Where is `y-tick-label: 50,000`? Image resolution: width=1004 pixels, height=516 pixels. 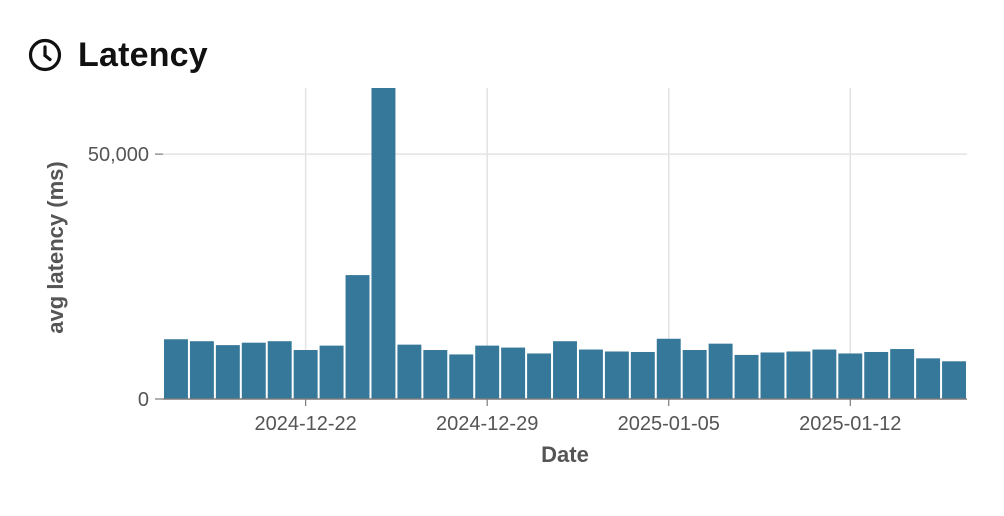 y-tick-label: 50,000 is located at coordinates (118, 155).